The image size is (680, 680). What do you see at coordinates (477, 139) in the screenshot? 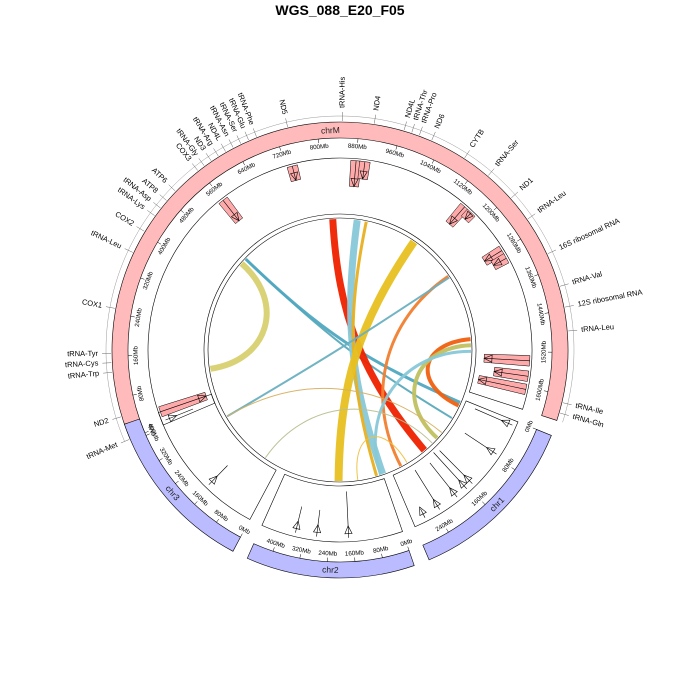
I see `gene-label: CYTB` at bounding box center [477, 139].